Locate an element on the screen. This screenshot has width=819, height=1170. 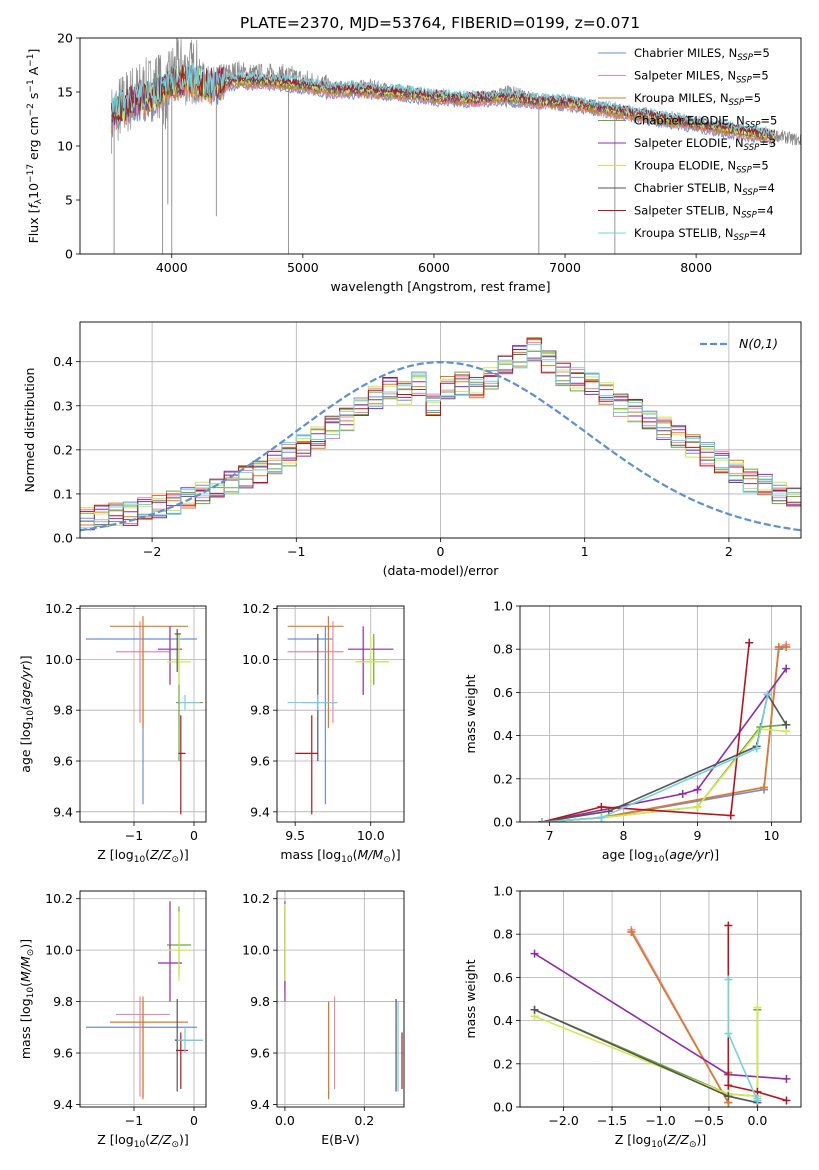
line-kroupa-miles is located at coordinates (680, 1018).